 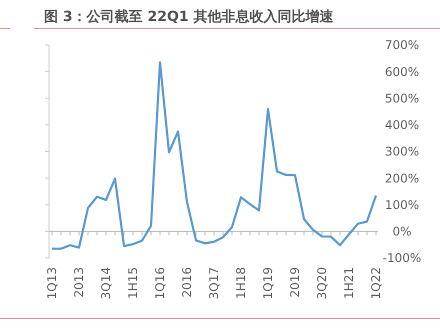 I want to click on y-tick-label: 400%, so click(x=402, y=125).